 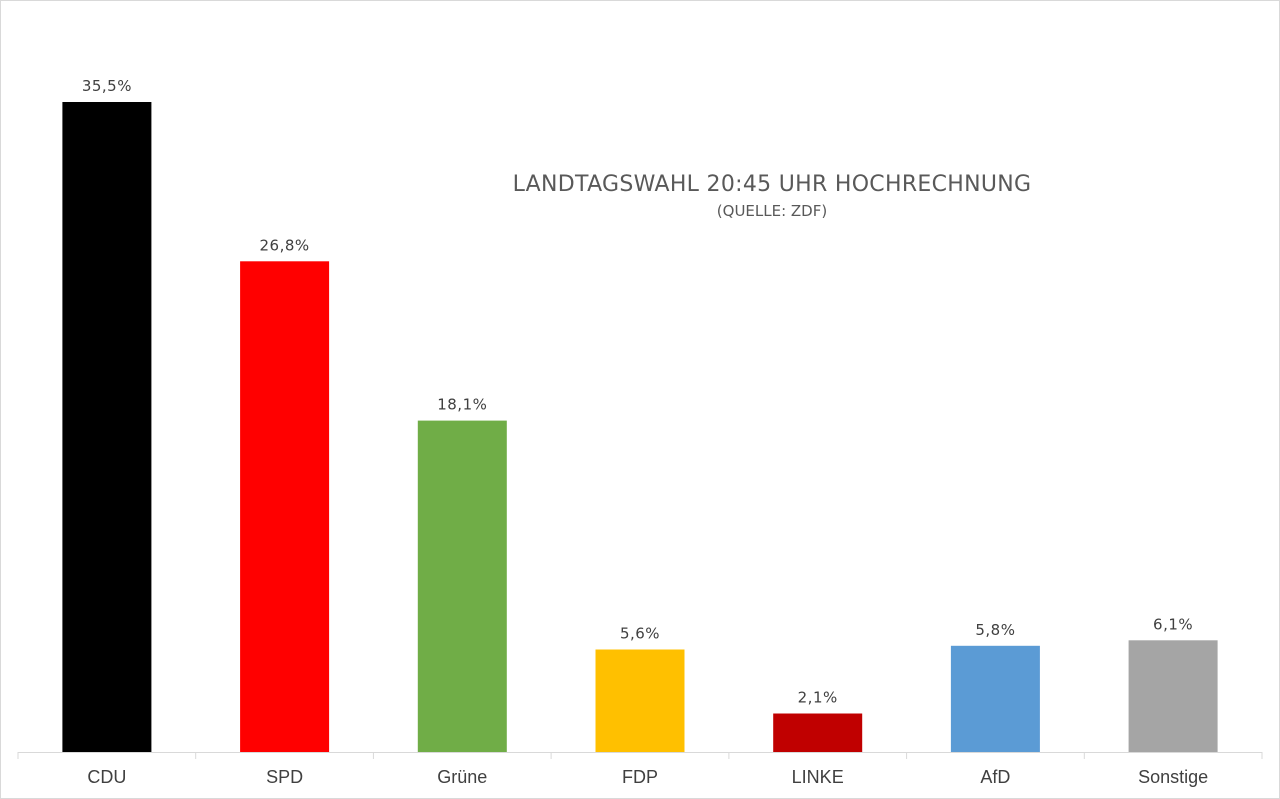 What do you see at coordinates (1173, 624) in the screenshot?
I see `data-label: 6,1%` at bounding box center [1173, 624].